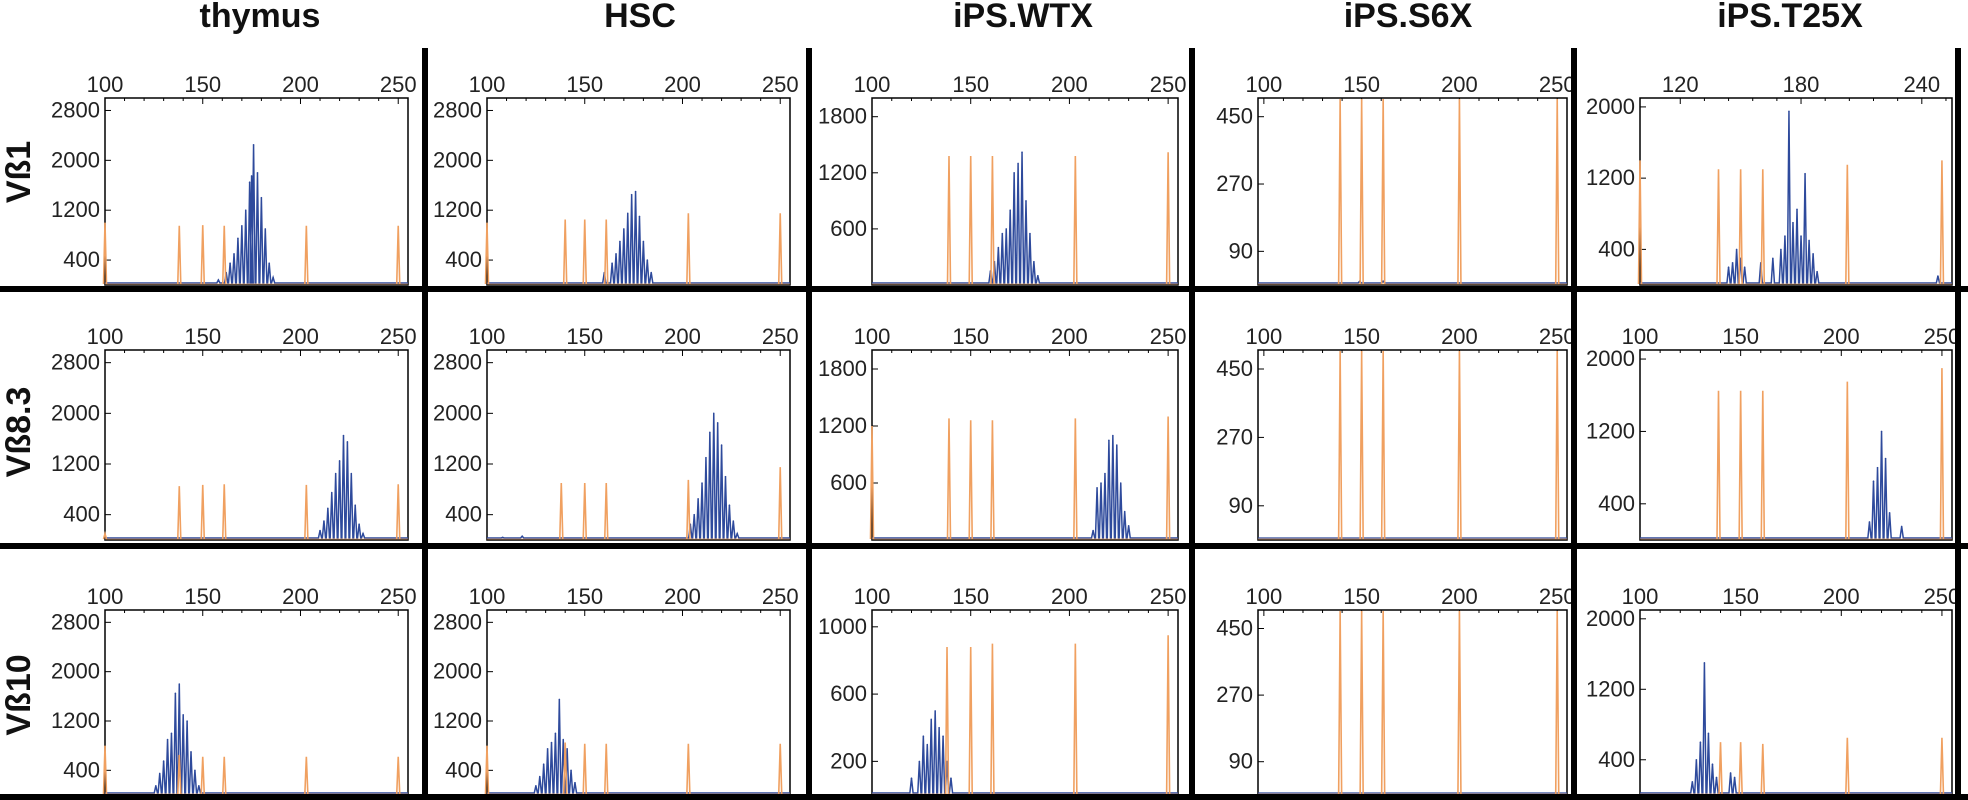  What do you see at coordinates (1002, 432) in the screenshot?
I see `panel-v-8-3-ips-wtx: 100 150 200 250 1800 1200 600` at bounding box center [1002, 432].